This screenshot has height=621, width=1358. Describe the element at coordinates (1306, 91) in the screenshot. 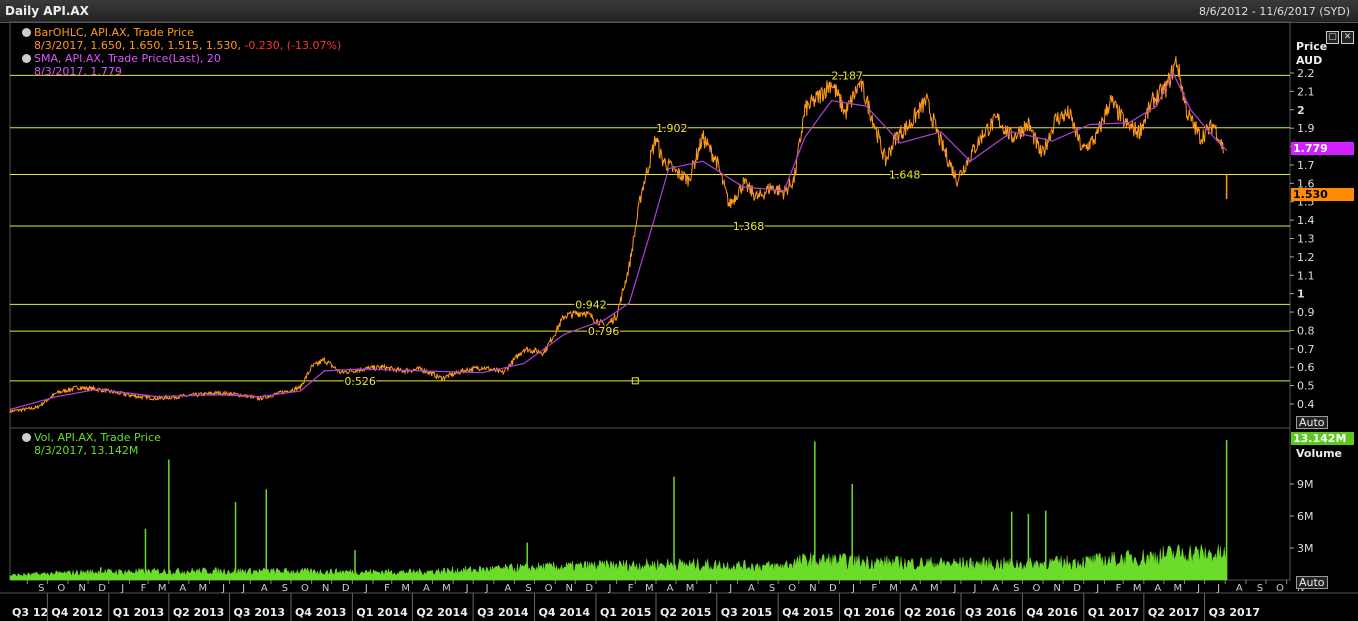

I see `price-tick-label: 2.1` at that location.